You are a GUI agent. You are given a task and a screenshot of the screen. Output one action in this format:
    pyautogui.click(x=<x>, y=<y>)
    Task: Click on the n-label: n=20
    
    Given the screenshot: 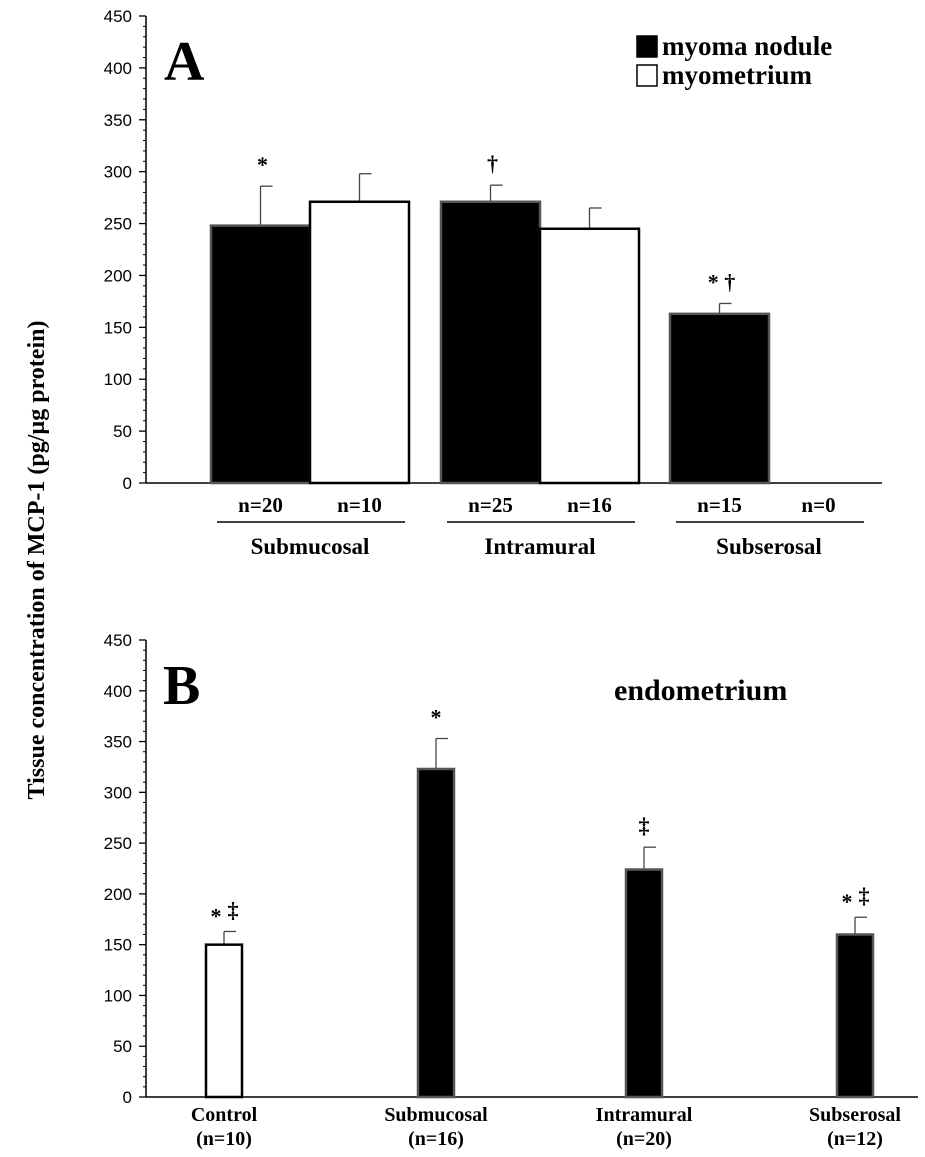 What is the action you would take?
    pyautogui.click(x=260, y=505)
    